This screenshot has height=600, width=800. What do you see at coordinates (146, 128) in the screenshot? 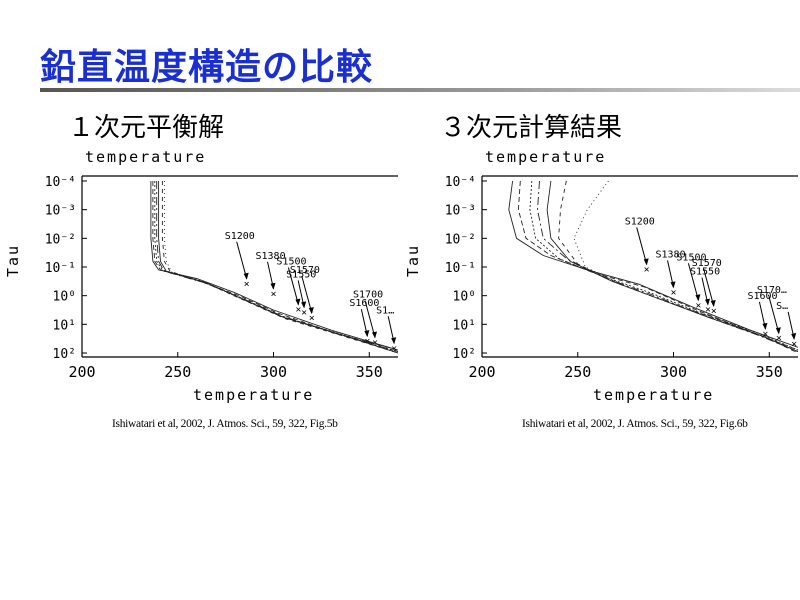
I see `panel-heading-left: １次元平衡解` at bounding box center [146, 128].